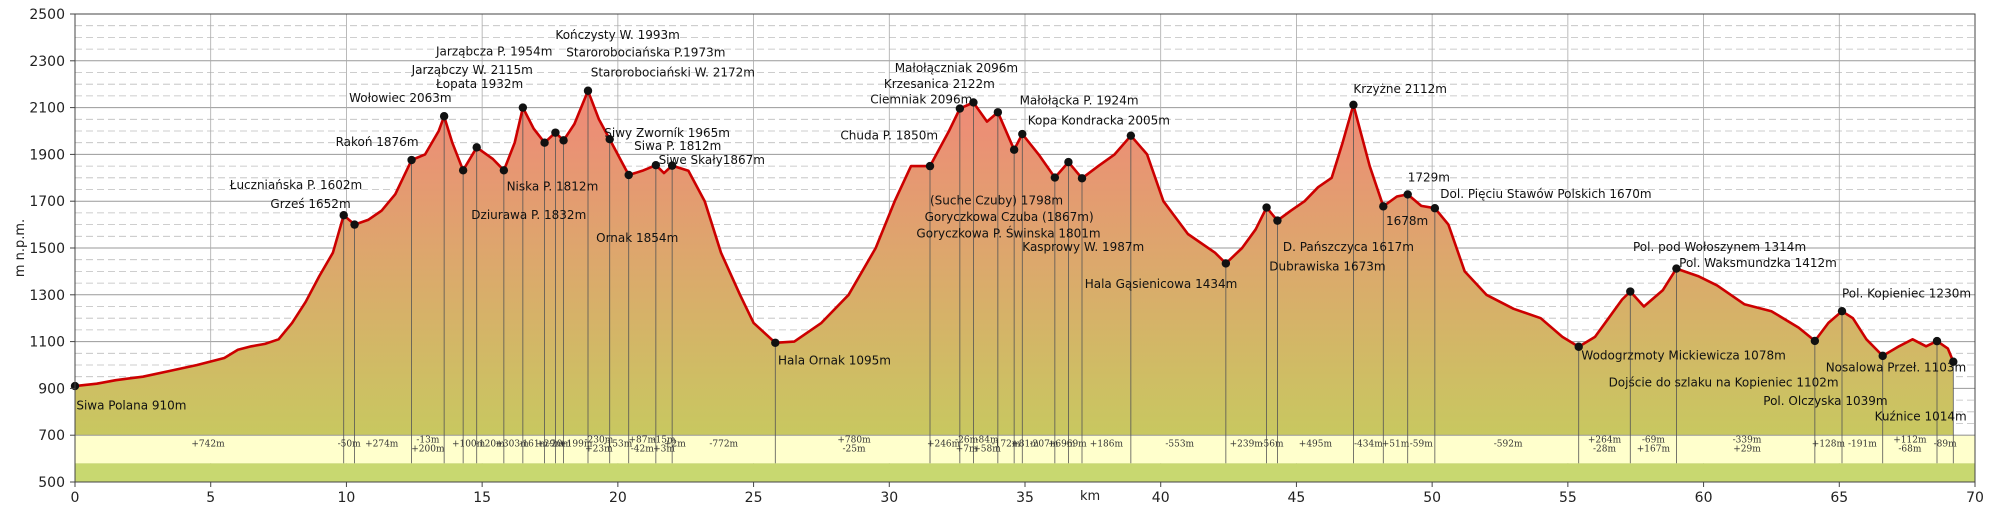 Image resolution: width=2000 pixels, height=521 pixels. I want to click on peak-label: Siwa P. 1812m, so click(677, 146).